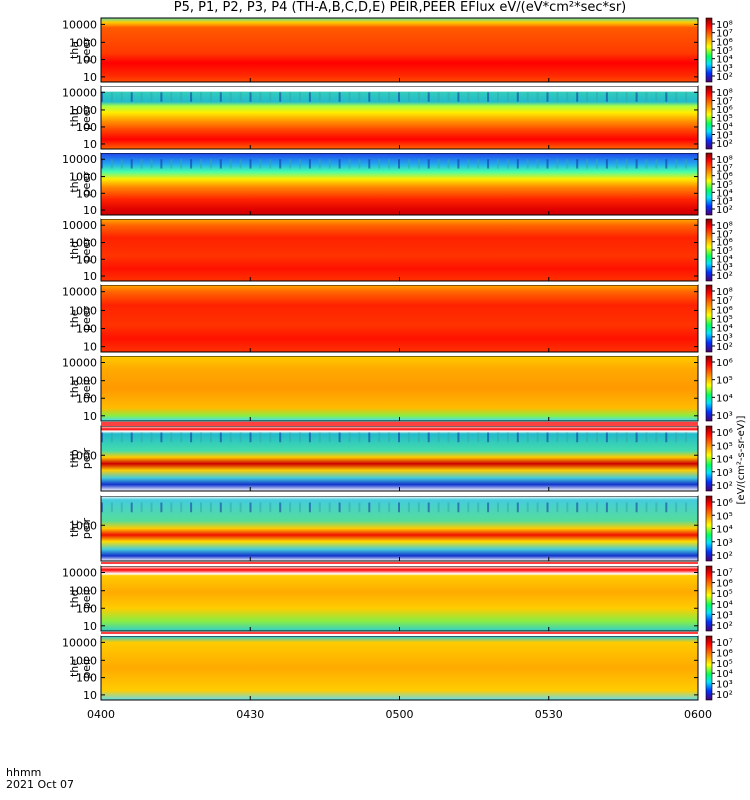 The height and width of the screenshot is (800, 750). Describe the element at coordinates (741, 459) in the screenshot. I see `colorbar-side-label: [eV/(cm²-s-sr-eV)]` at that location.